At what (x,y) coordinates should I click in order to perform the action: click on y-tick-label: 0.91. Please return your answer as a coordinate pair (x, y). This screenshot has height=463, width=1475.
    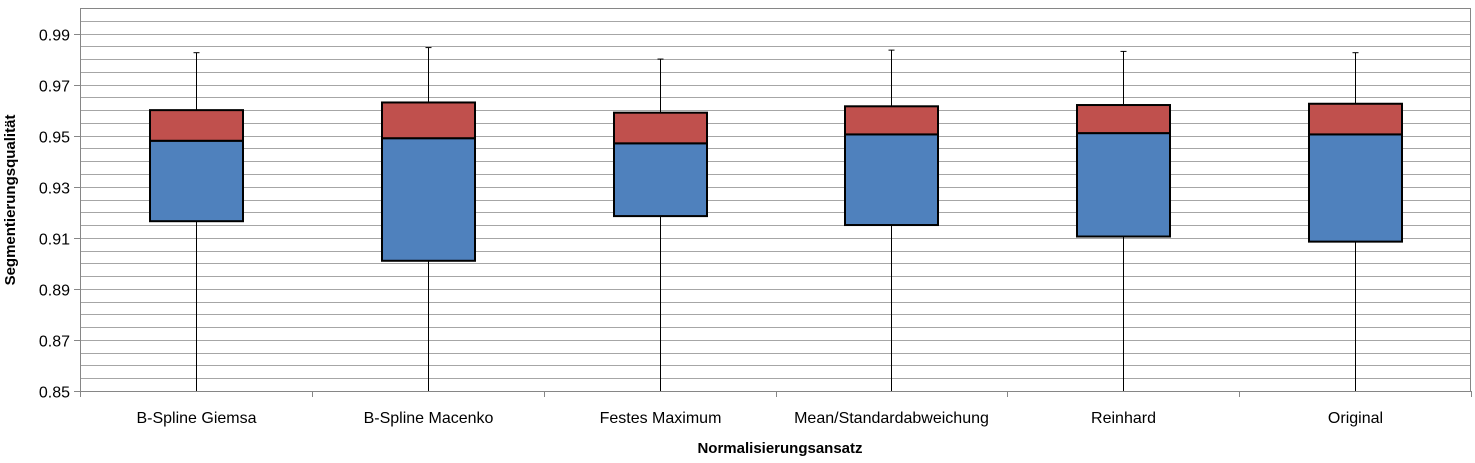
    Looking at the image, I should click on (54, 240).